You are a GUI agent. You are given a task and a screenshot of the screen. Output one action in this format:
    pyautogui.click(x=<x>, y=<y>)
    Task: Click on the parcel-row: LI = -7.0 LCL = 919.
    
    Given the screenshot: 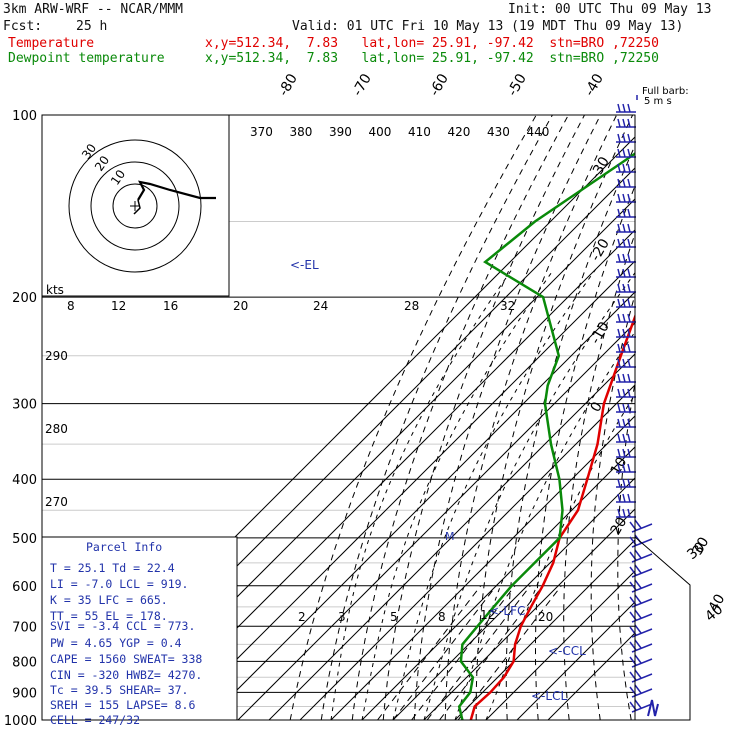 What is the action you would take?
    pyautogui.click(x=119, y=584)
    